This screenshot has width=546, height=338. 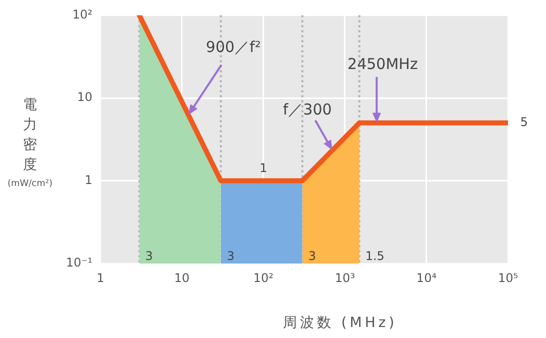 What do you see at coordinates (340, 323) in the screenshot?
I see `x-axis-title: 周波数 (MHz)` at bounding box center [340, 323].